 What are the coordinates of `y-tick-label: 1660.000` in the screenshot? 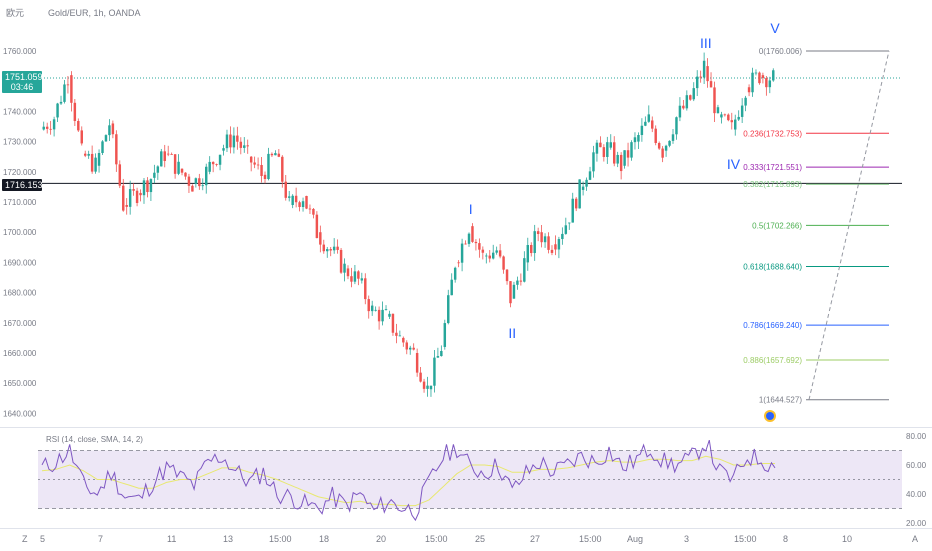 It's located at (20, 353).